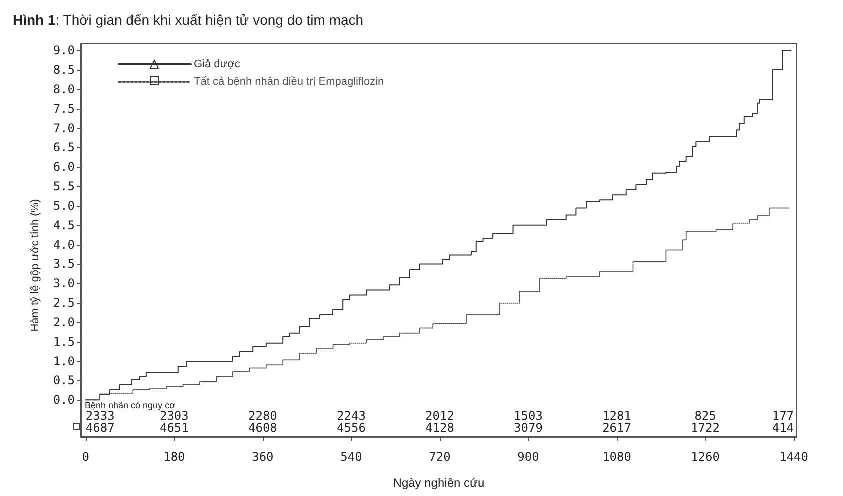  What do you see at coordinates (175, 457) in the screenshot?
I see `x-tick-label: 180` at bounding box center [175, 457].